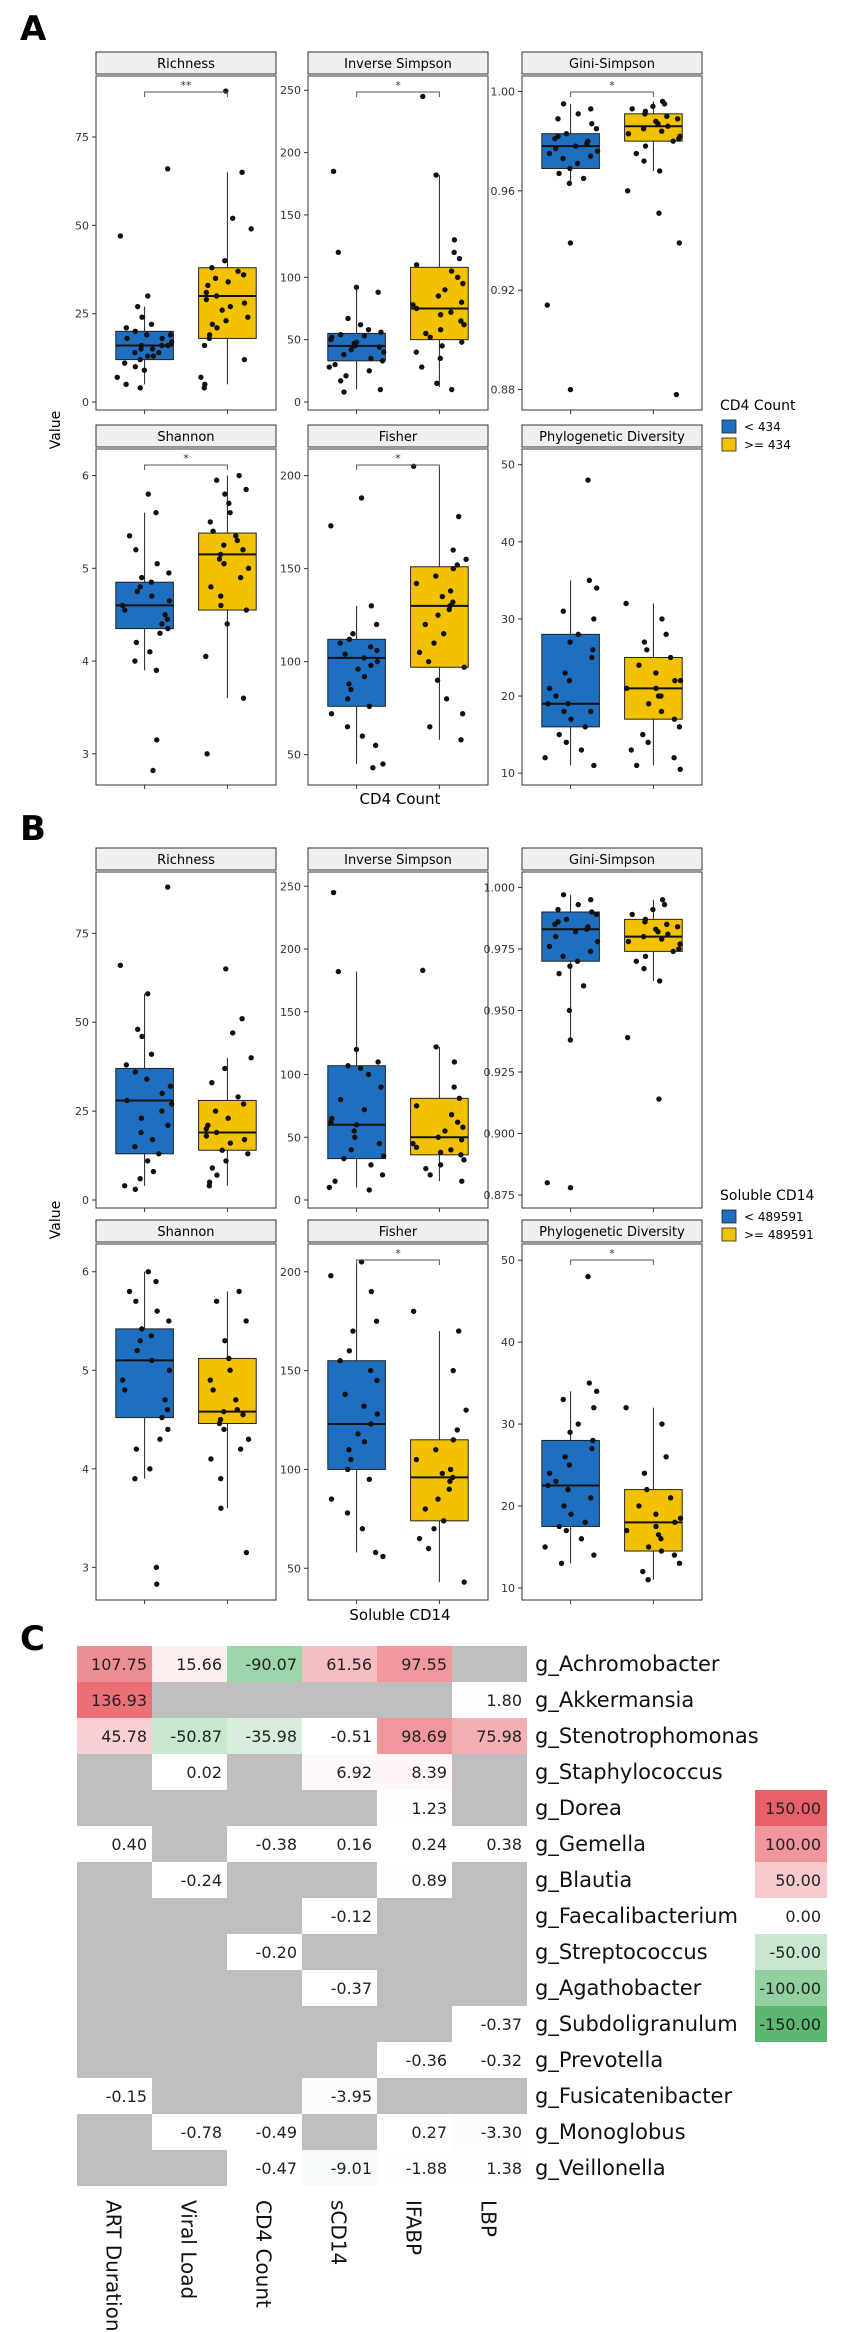 This screenshot has height=2332, width=847. What do you see at coordinates (508, 1342) in the screenshot?
I see `y-tick-label: 40` at bounding box center [508, 1342].